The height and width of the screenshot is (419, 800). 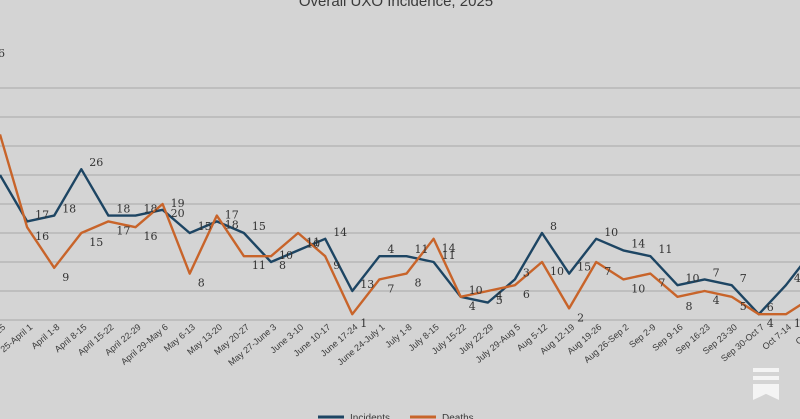 I want to click on chart-title: Overall UXO Incidence, 2025, so click(x=396, y=5).